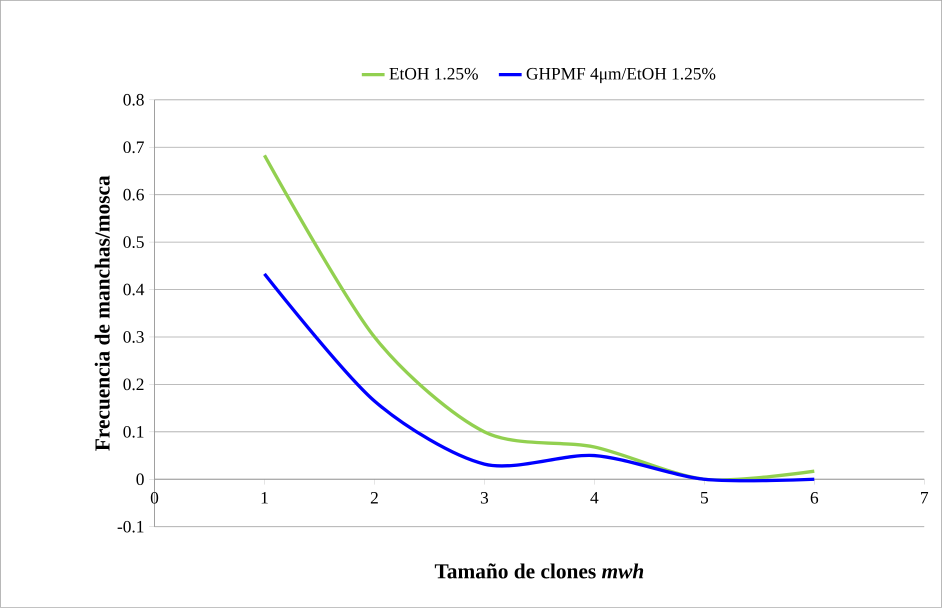  What do you see at coordinates (133, 337) in the screenshot?
I see `y-tick-label: 0.3` at bounding box center [133, 337].